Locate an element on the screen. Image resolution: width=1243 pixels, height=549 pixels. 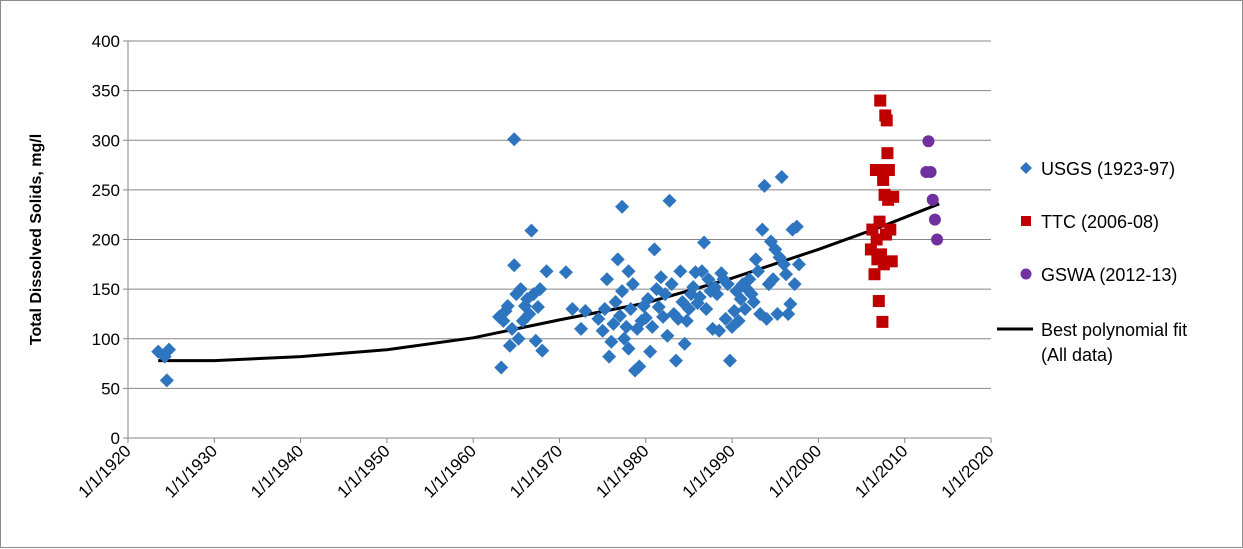
y-tick-label: 350 is located at coordinates (106, 91).